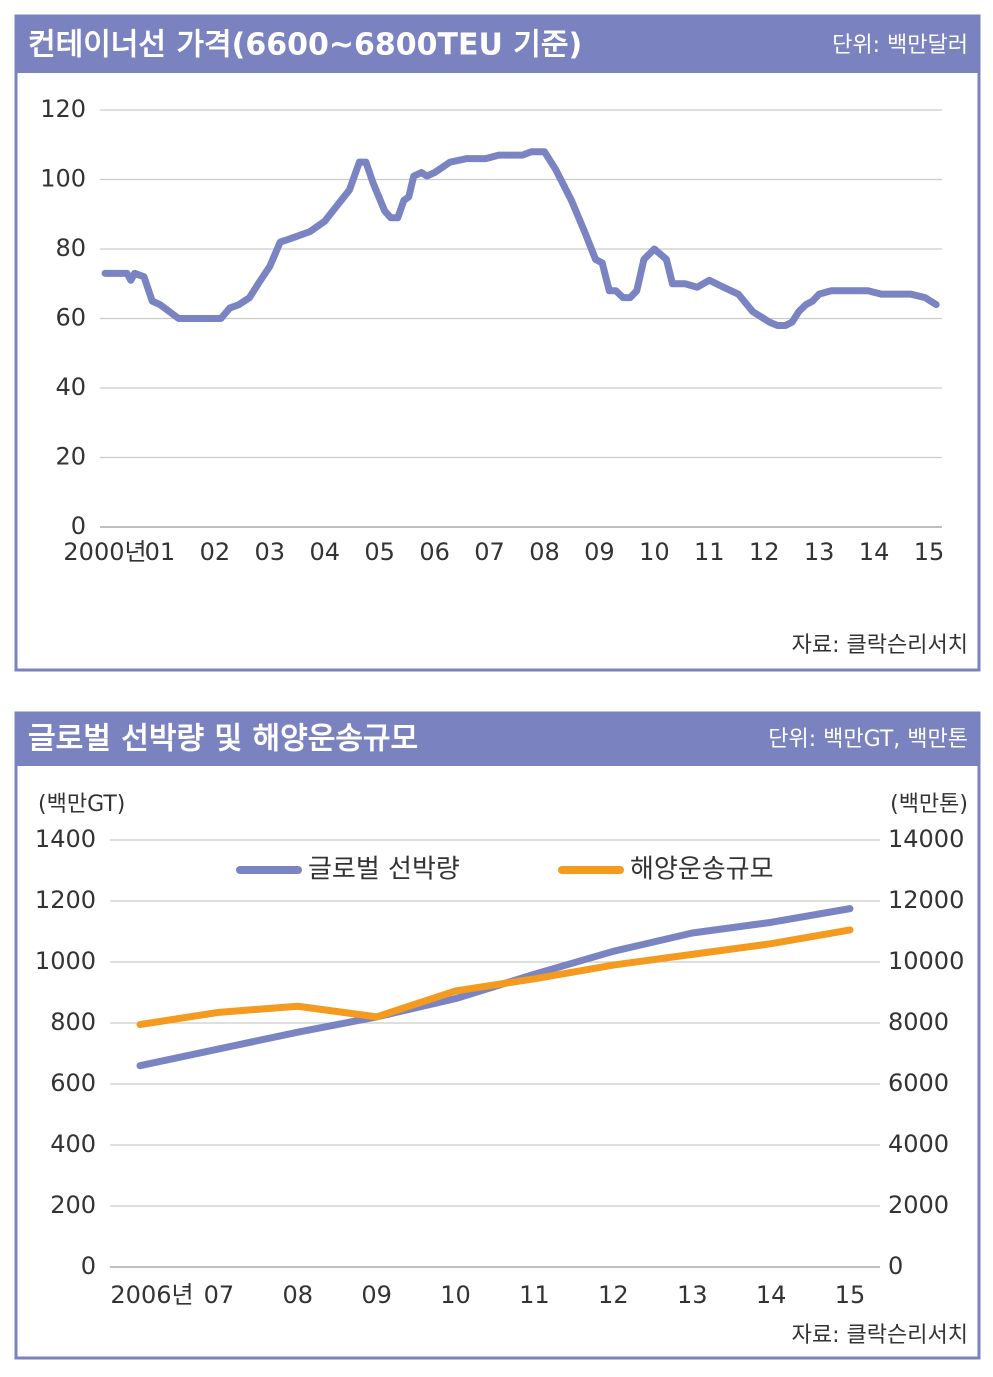 This screenshot has width=993, height=1377. I want to click on unit-label: 단위: 백만GT, 백만톤, so click(868, 739).